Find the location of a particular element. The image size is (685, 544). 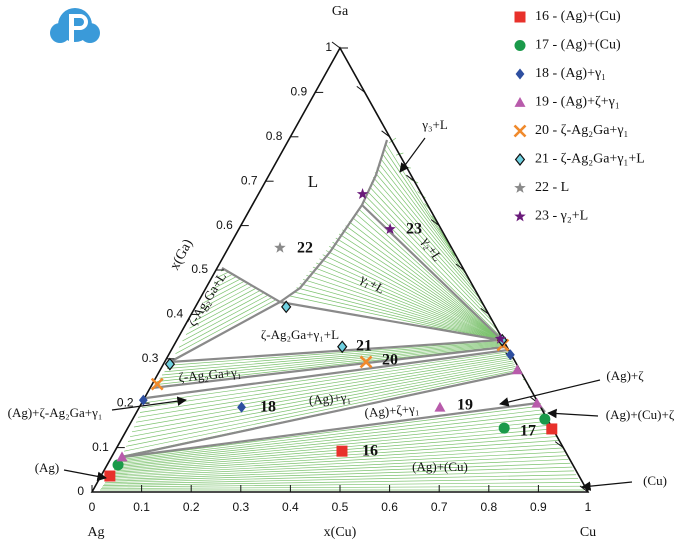

region-label: γ₁+L is located at coordinates (372, 283).